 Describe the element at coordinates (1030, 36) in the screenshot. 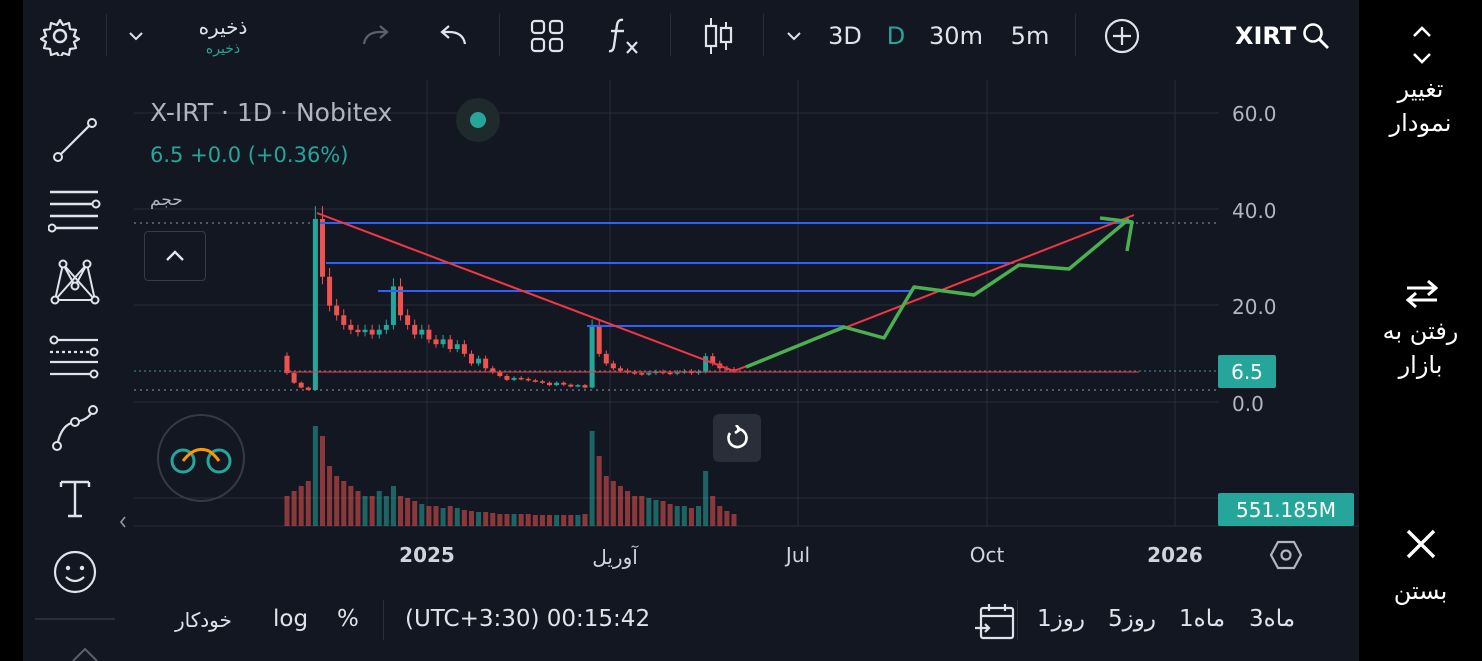

I see `interval-5m-button: 5m` at that location.